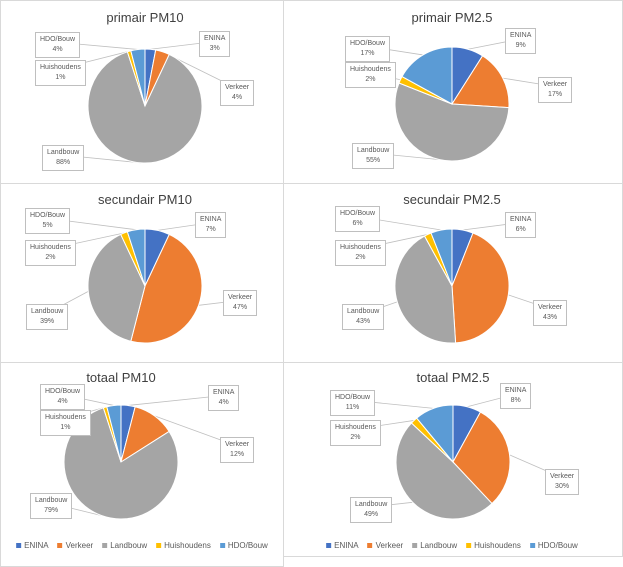  I want to click on legend-label: HDO/Bouw, so click(557, 545).